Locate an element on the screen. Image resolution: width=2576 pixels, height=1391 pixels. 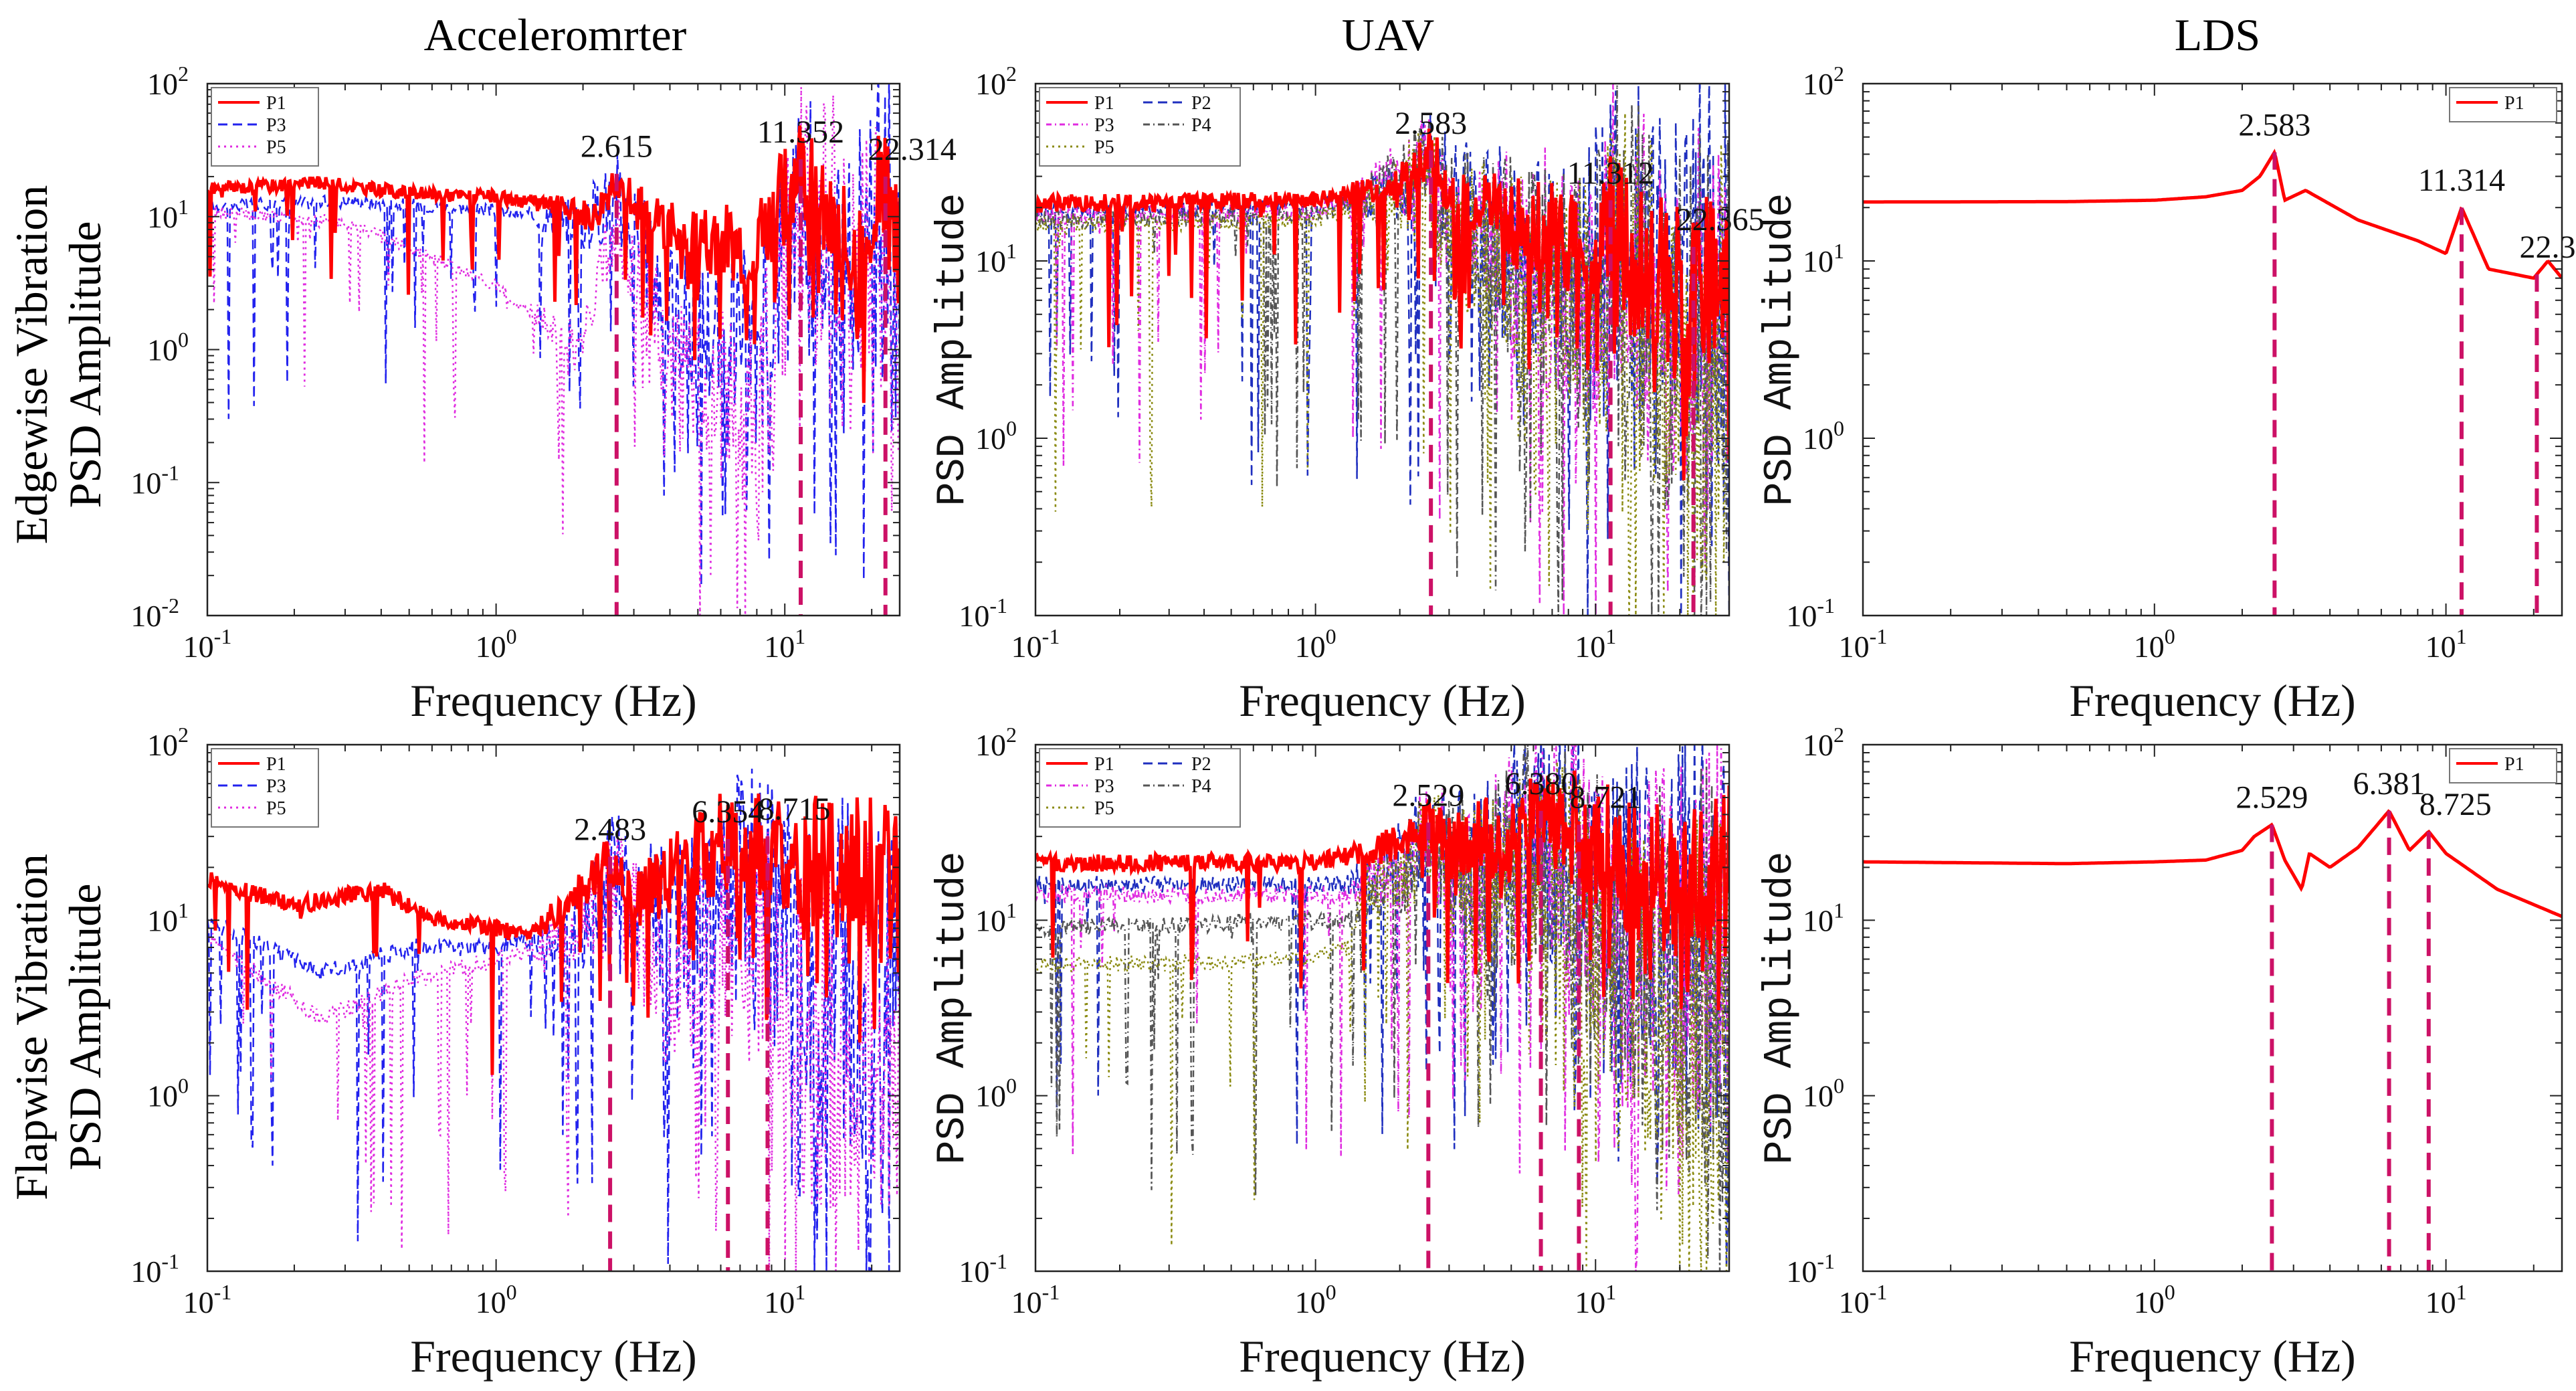
peak-label: 6.381 is located at coordinates (2389, 784).